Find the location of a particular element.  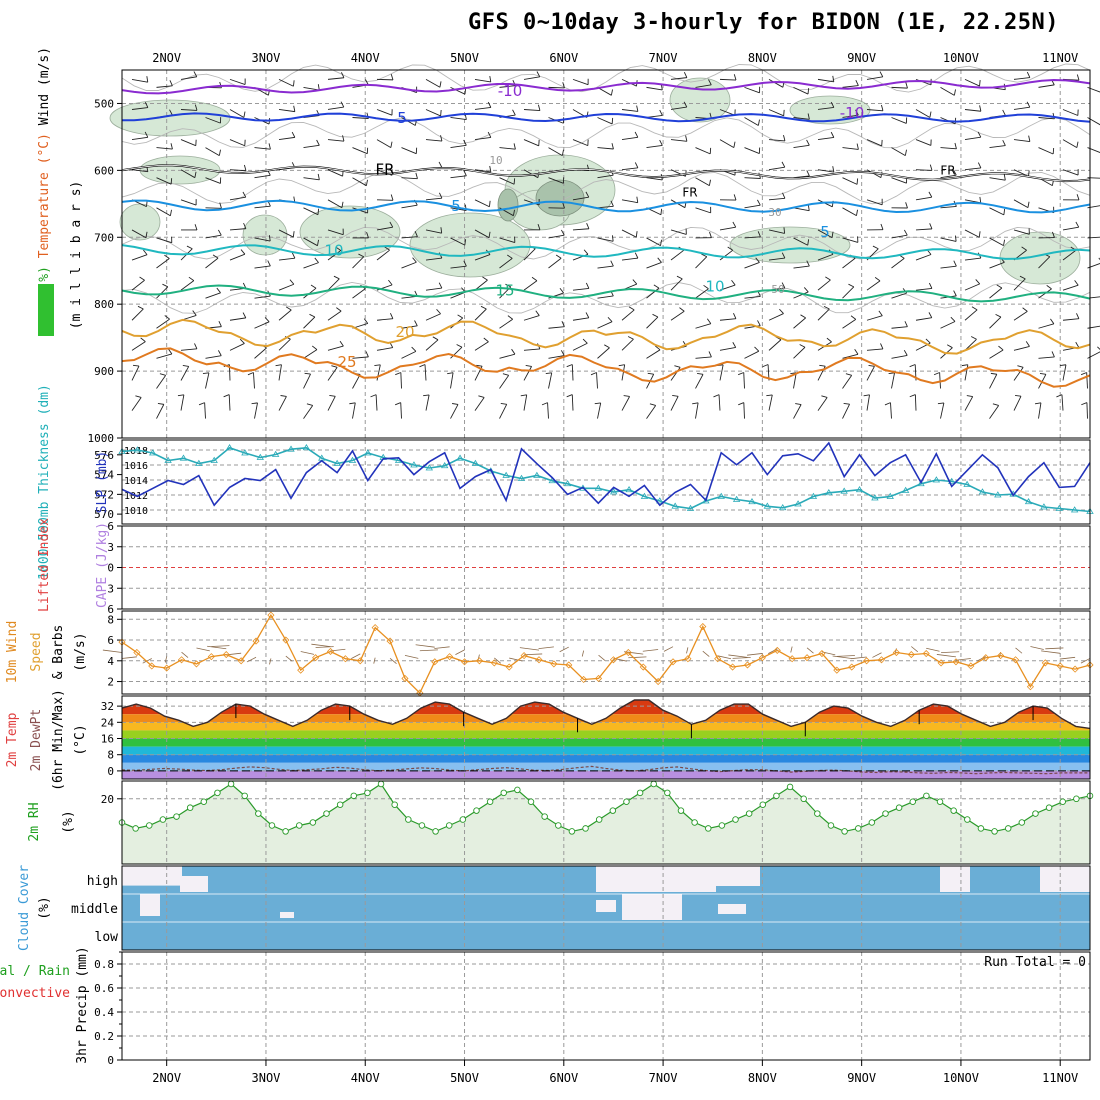

rh-contour-label: 50 is located at coordinates (777, 289).